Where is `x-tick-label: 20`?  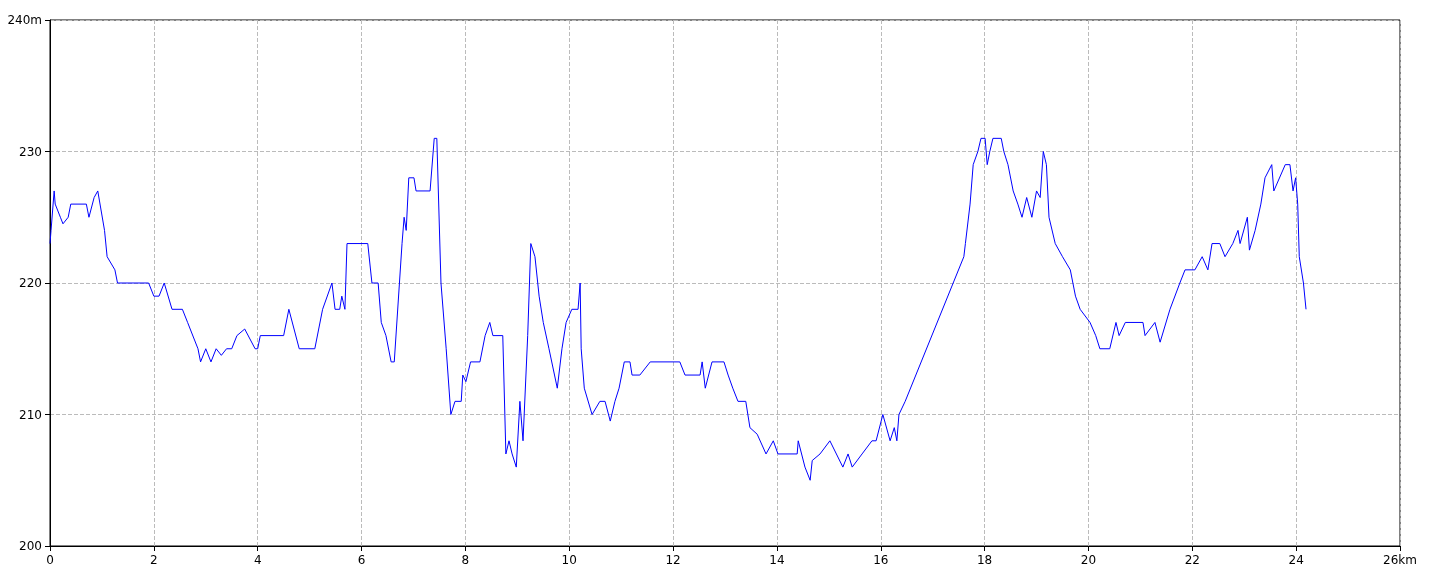
x-tick-label: 20 is located at coordinates (1088, 560).